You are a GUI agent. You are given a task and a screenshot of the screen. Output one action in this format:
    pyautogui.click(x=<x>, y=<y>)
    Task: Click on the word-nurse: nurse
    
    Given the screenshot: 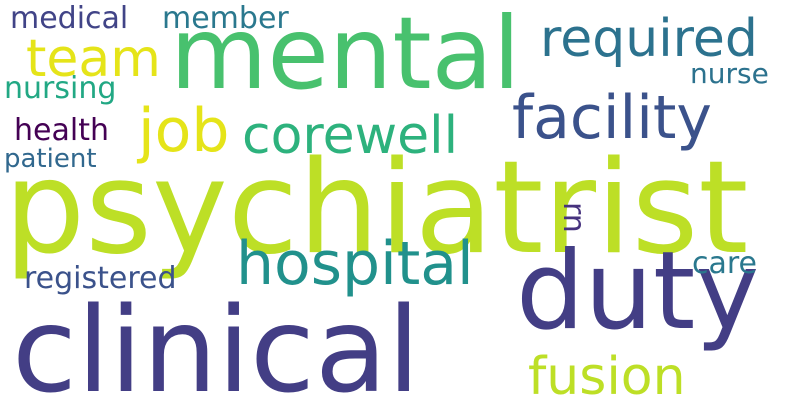 What is the action you would take?
    pyautogui.click(x=729, y=73)
    